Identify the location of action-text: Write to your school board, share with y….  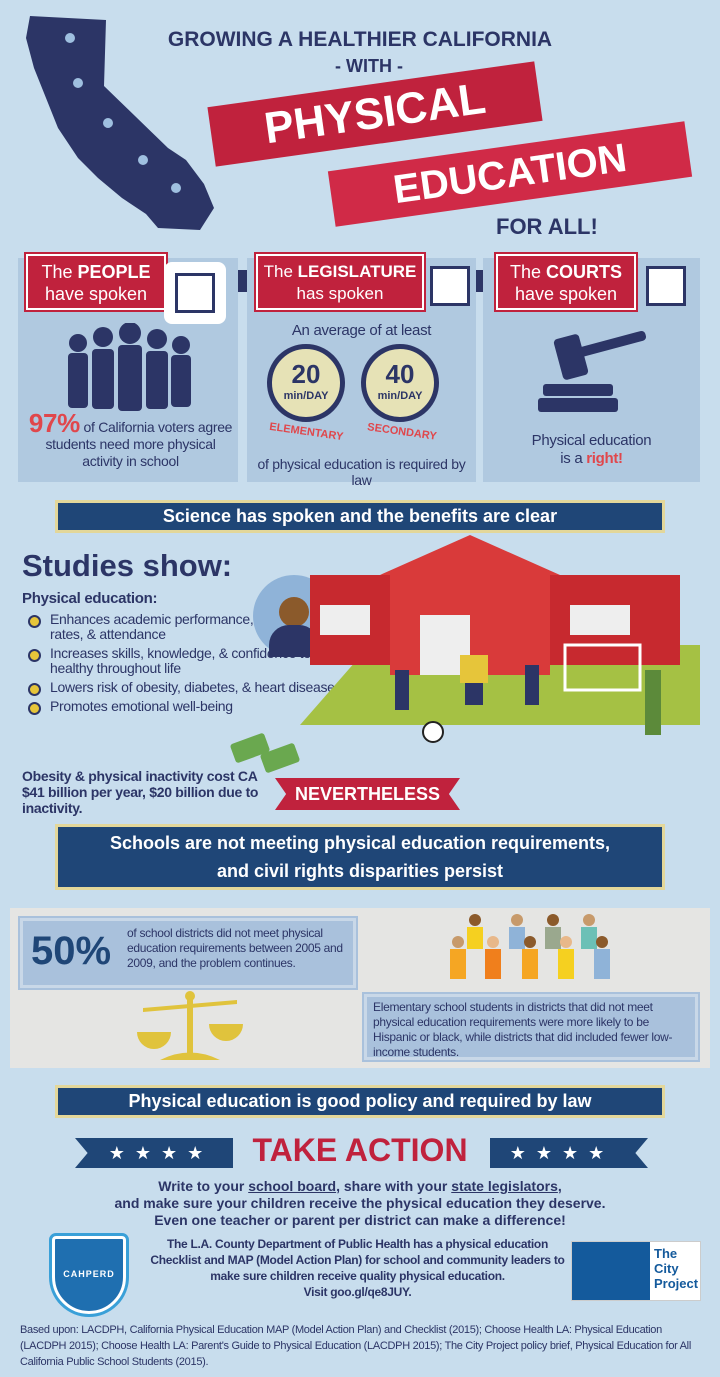
(360, 1203).